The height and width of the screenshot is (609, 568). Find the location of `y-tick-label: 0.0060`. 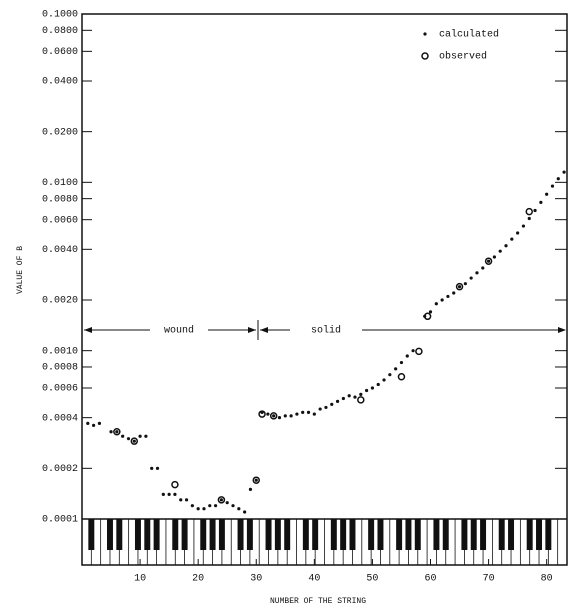

y-tick-label: 0.0060 is located at coordinates (60, 220).